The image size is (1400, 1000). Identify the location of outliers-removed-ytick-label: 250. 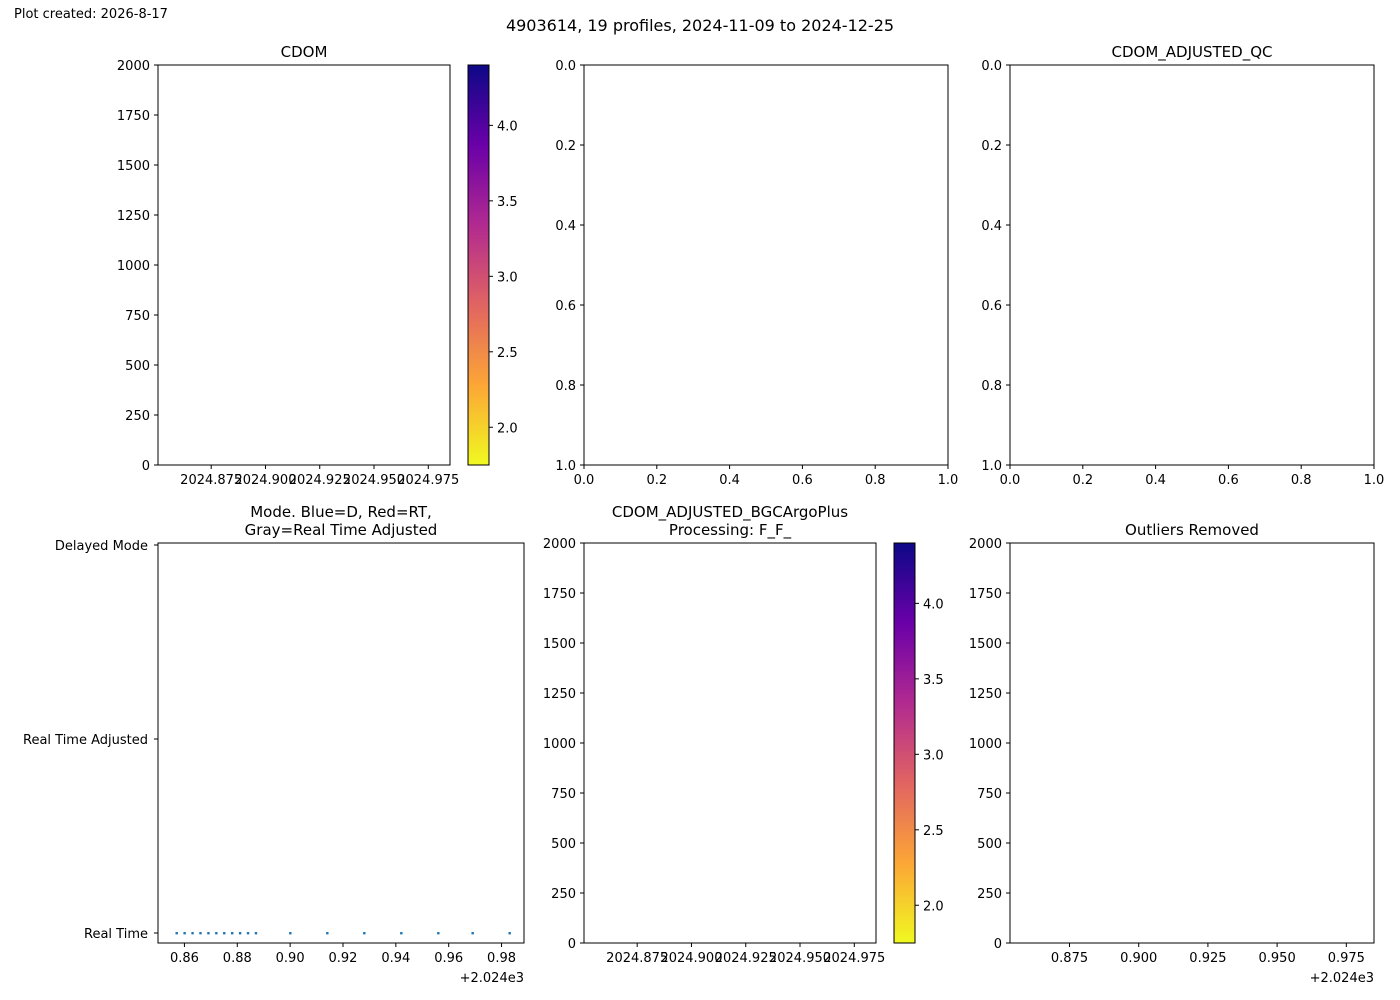
(989, 894).